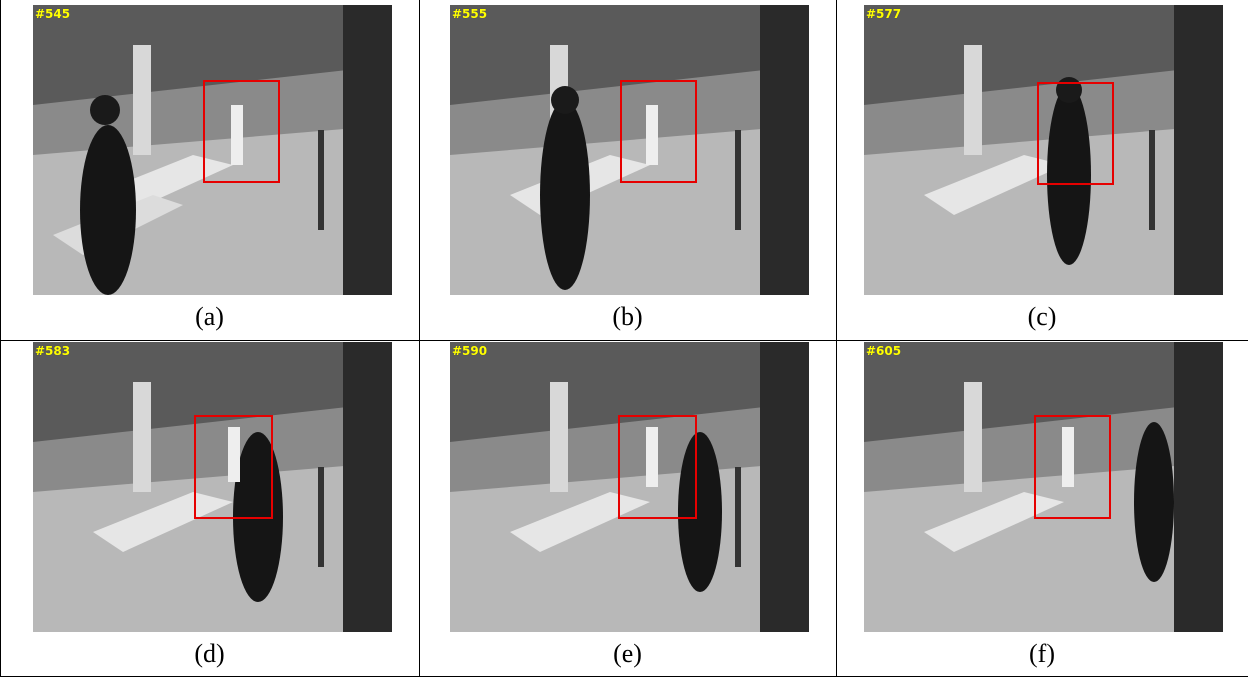  What do you see at coordinates (209, 316) in the screenshot?
I see `panel-caption: (a)` at bounding box center [209, 316].